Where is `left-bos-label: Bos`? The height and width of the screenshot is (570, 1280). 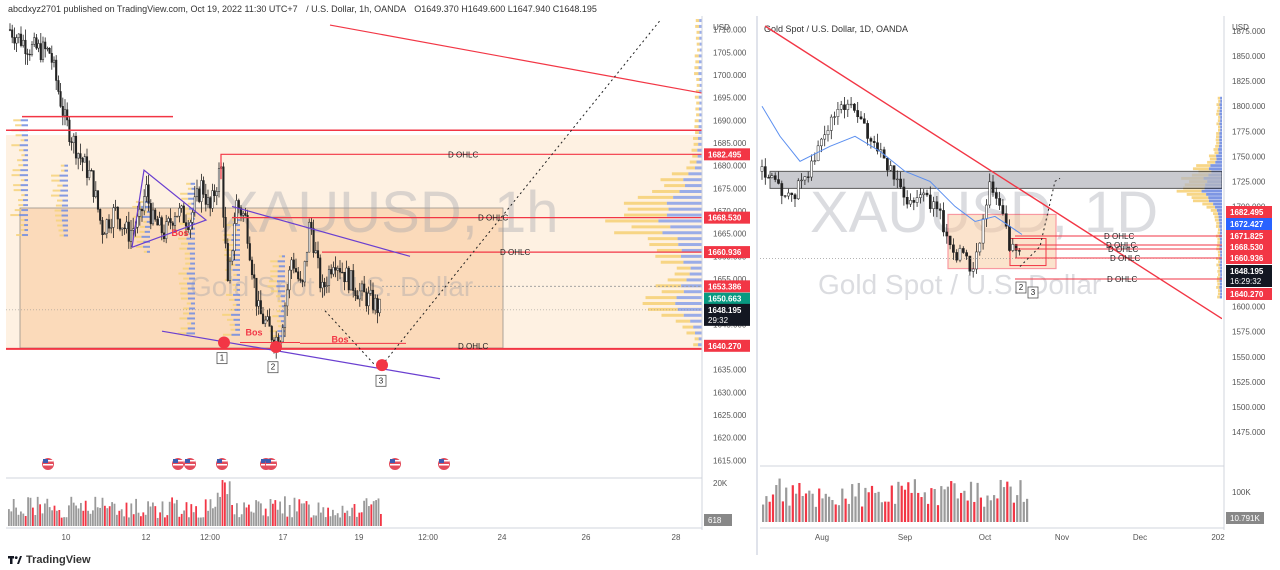 left-bos-label: Bos is located at coordinates (179, 233).